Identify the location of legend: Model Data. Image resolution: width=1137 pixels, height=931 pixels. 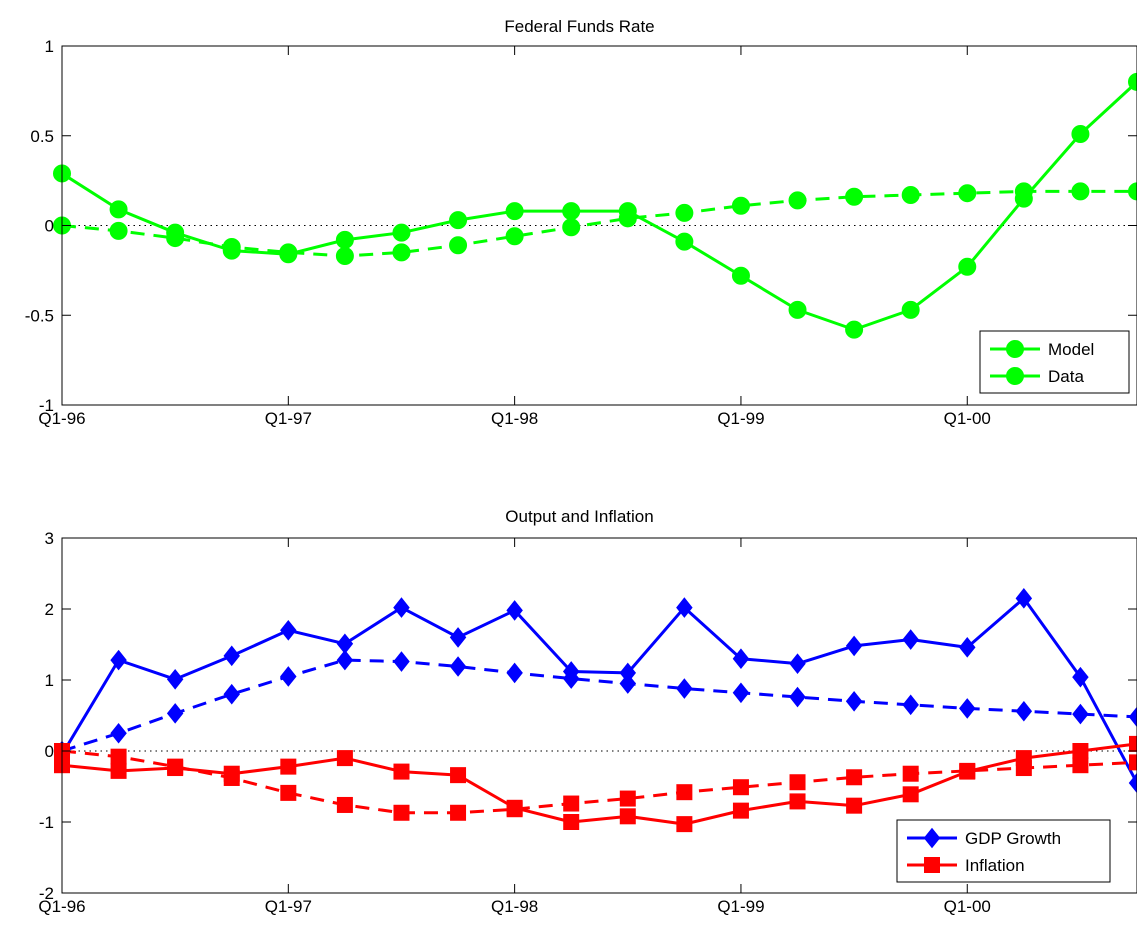
(1054, 362).